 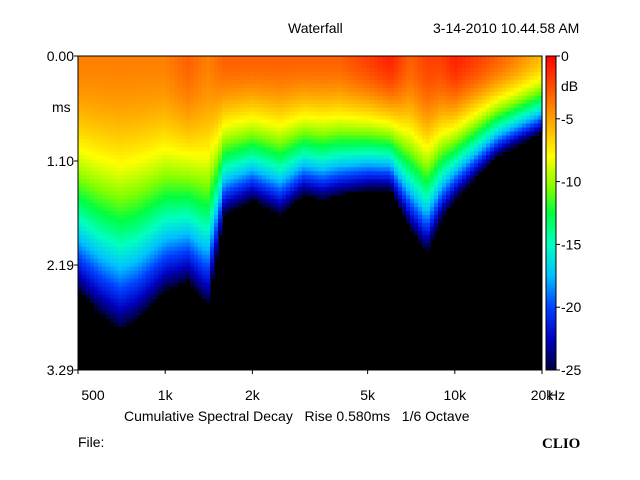 What do you see at coordinates (484, 112) in the screenshot?
I see `heatmap-column` at bounding box center [484, 112].